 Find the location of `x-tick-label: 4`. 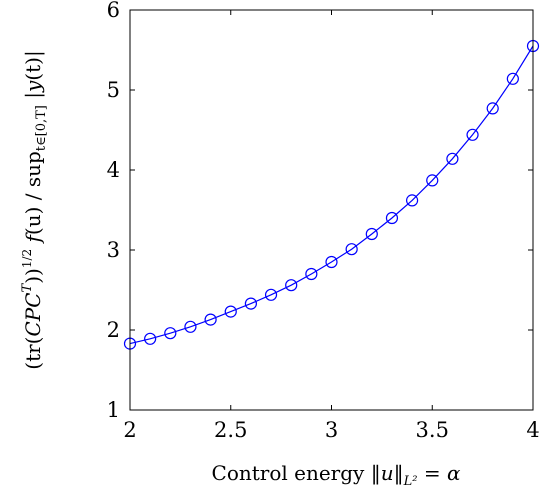

x-tick-label: 4 is located at coordinates (532, 430).